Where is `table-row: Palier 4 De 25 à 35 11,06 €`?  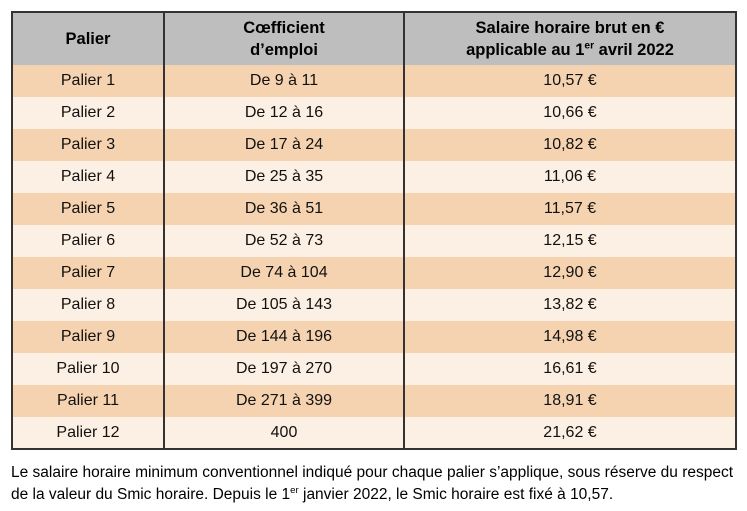
table-row: Palier 4 De 25 à 35 11,06 € is located at coordinates (374, 177).